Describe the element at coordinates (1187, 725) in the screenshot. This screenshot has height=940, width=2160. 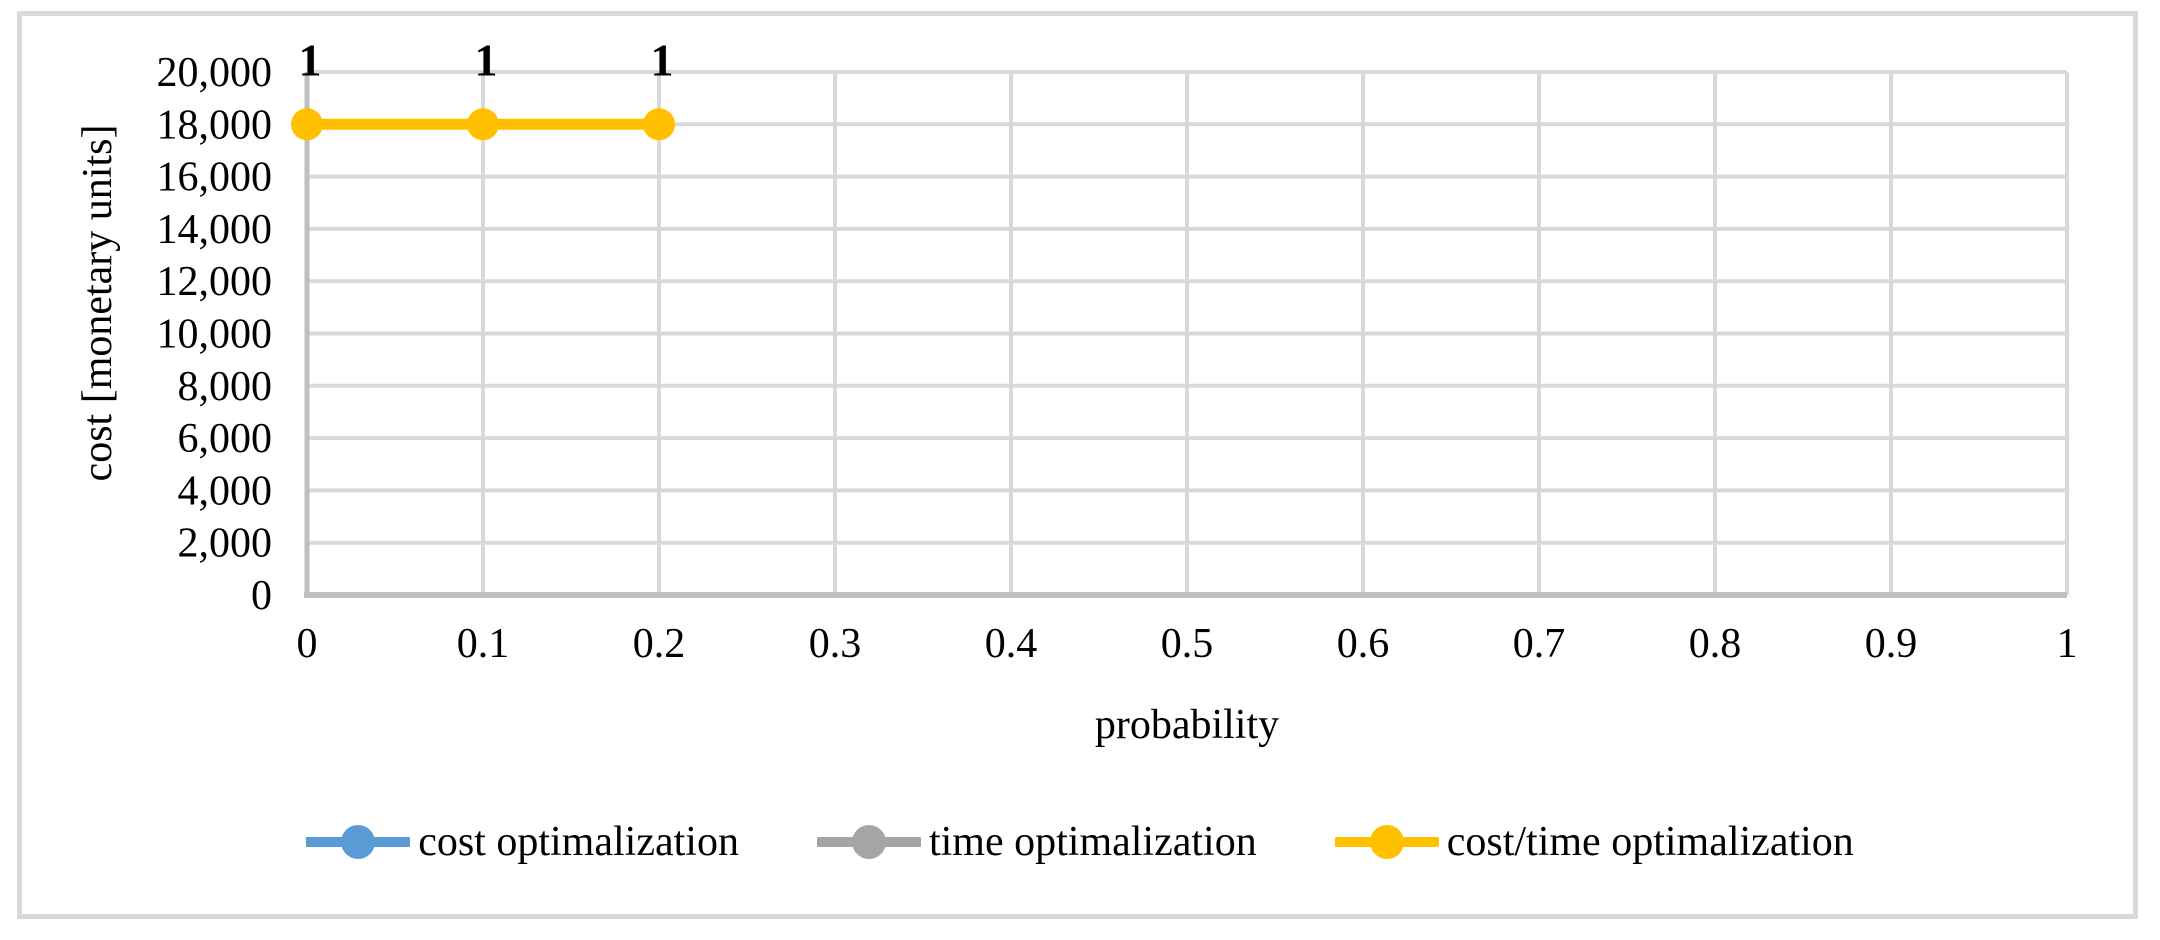
I see `x-axis-title: probability` at that location.